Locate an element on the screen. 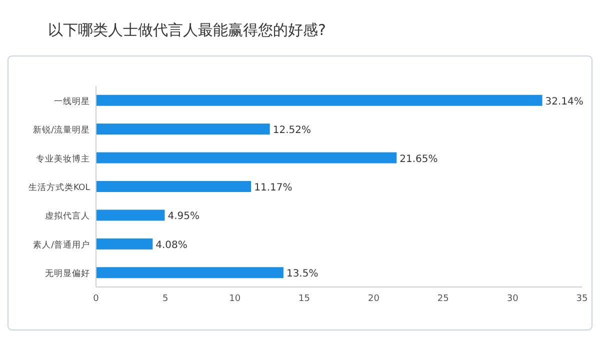 The height and width of the screenshot is (337, 600). x-tick-label: 20 is located at coordinates (374, 299).